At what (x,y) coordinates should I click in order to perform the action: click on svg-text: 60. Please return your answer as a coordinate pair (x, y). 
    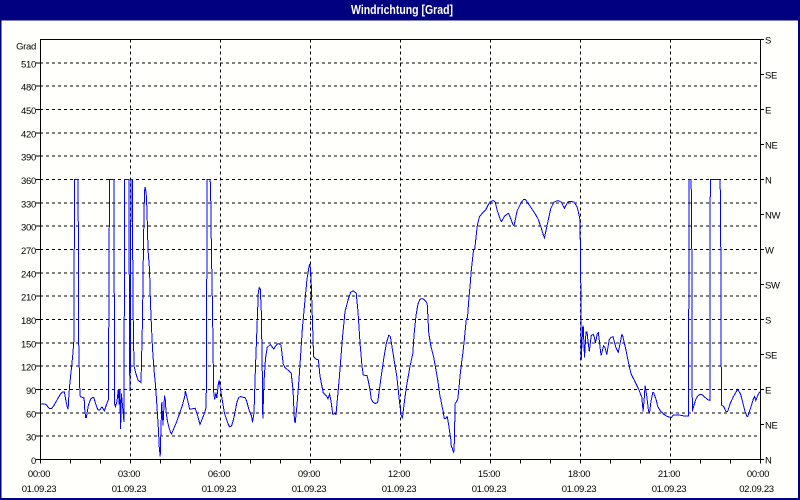
    Looking at the image, I should click on (31, 414).